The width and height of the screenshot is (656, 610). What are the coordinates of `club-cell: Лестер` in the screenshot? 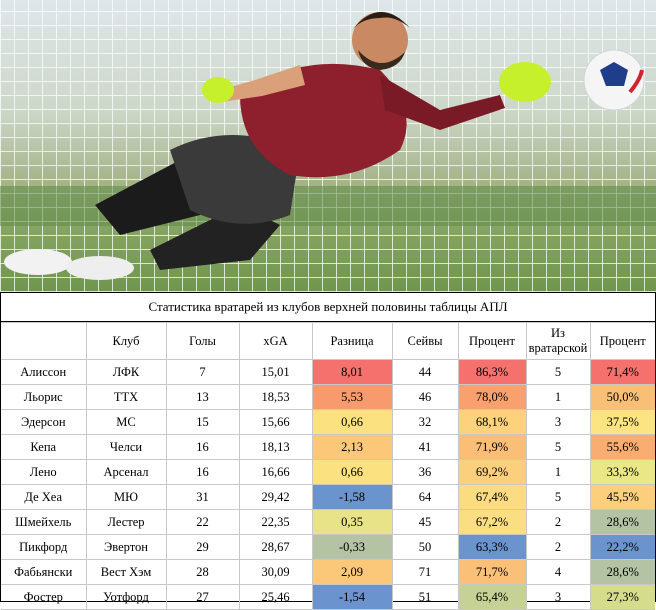 It's located at (126, 522).